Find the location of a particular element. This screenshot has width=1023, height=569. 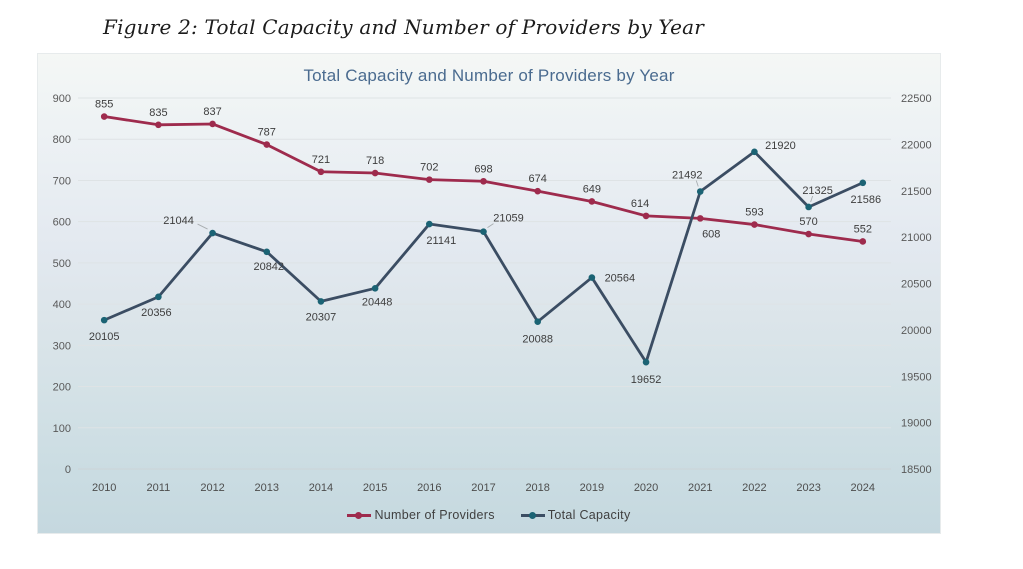

data-point-capacity-2010 is located at coordinates (104, 320).